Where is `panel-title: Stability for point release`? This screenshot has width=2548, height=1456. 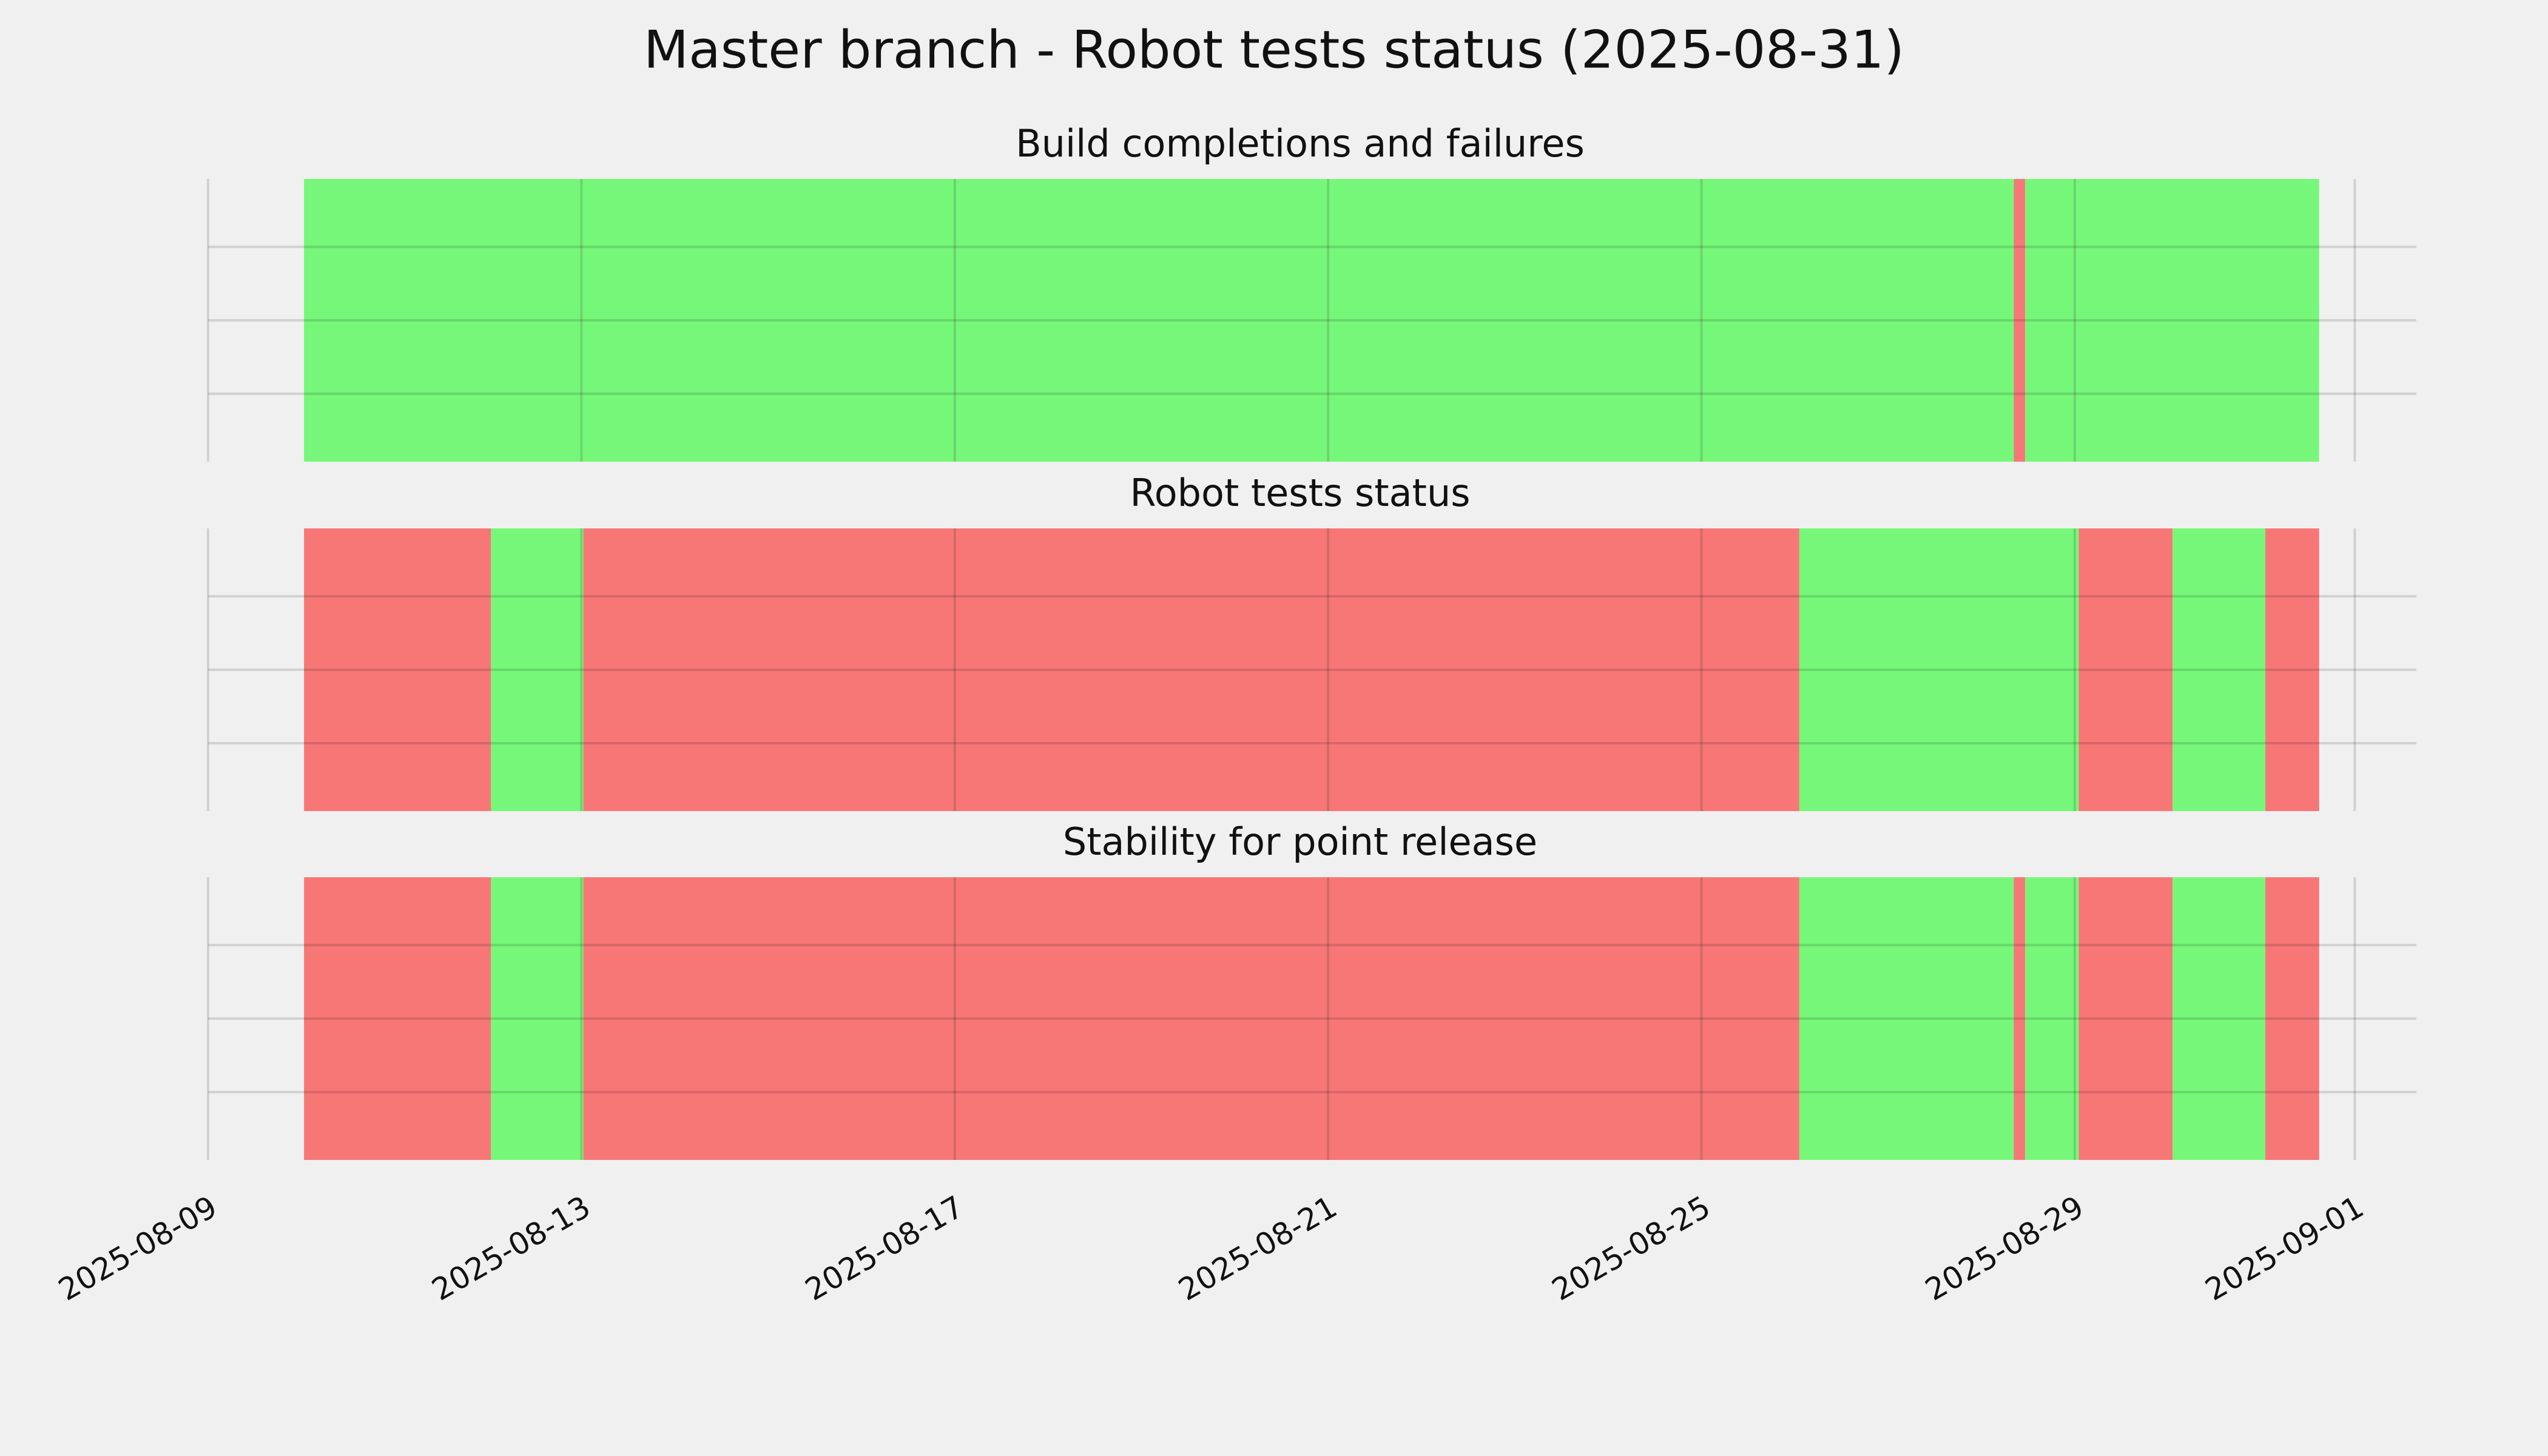
panel-title: Stability for point release is located at coordinates (1300, 842).